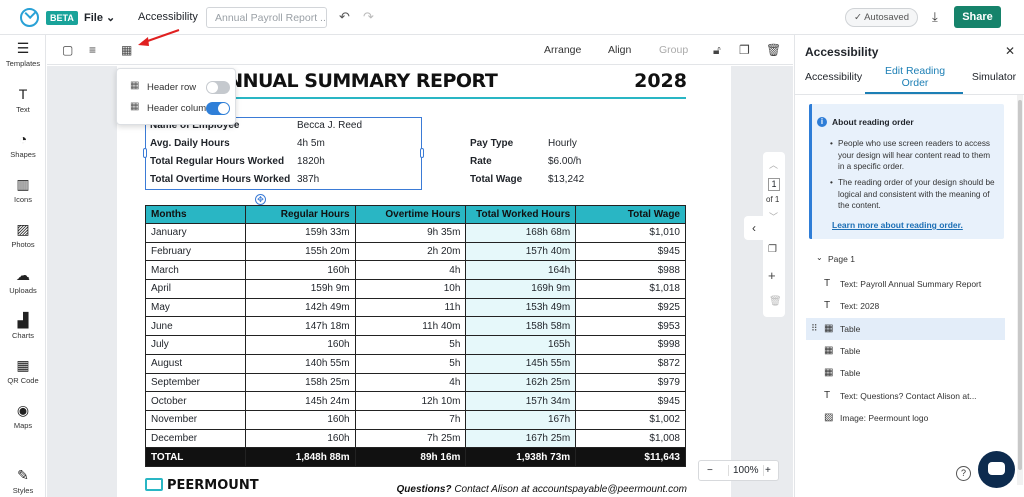 This screenshot has height=497, width=1024. Describe the element at coordinates (260, 199) in the screenshot. I see `move-handle-icon: ✥` at that location.